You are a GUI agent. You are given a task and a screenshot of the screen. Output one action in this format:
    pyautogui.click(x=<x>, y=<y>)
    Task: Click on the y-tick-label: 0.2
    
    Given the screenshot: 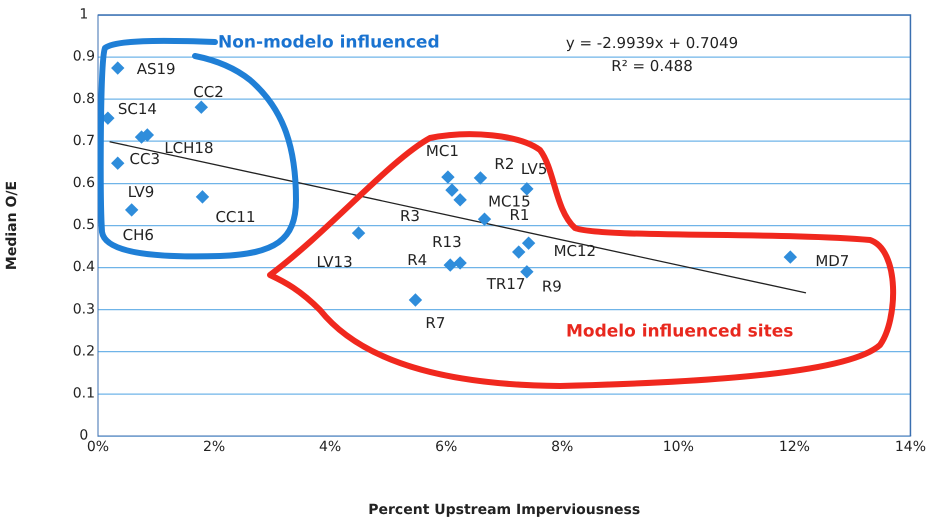 What is the action you would take?
    pyautogui.click(x=83, y=351)
    